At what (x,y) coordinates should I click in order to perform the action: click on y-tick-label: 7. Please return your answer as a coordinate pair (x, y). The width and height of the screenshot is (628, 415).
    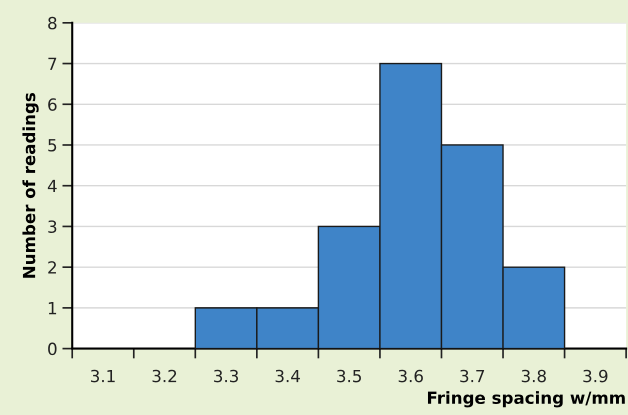
    Looking at the image, I should click on (52, 64).